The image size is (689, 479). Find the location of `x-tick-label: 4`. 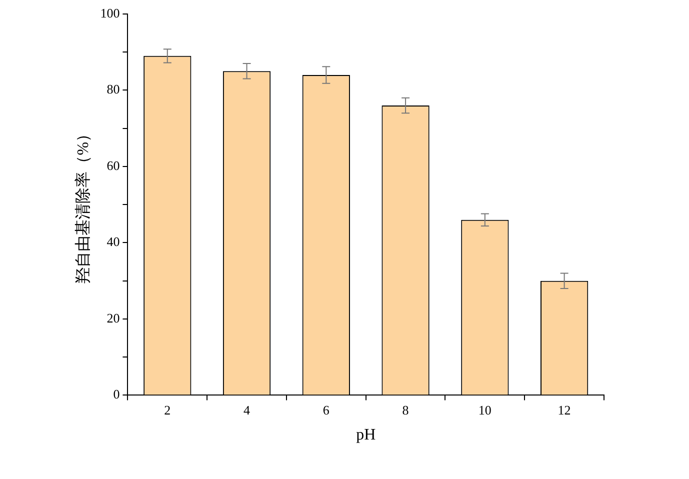

x-tick-label: 4 is located at coordinates (247, 410).